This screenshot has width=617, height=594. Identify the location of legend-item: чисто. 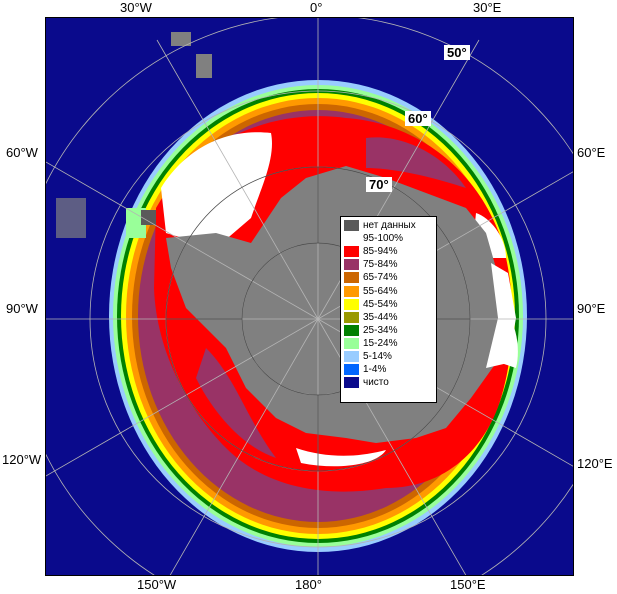
(388, 382).